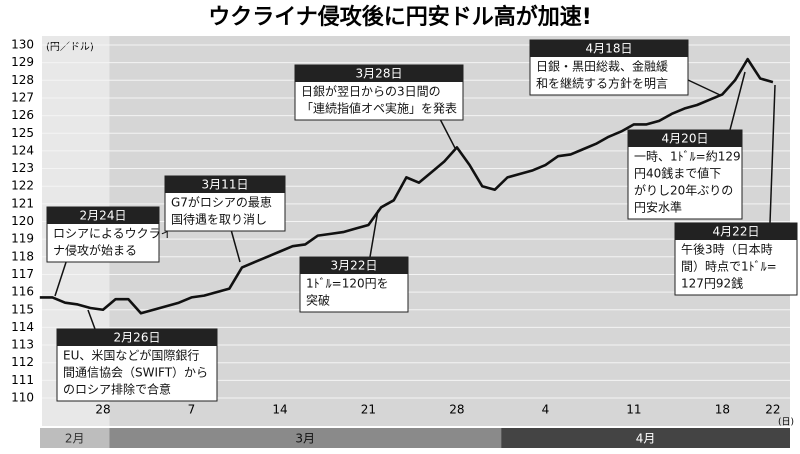 This screenshot has height=454, width=800. Describe the element at coordinates (22, 168) in the screenshot. I see `y-tick-label: 123` at that location.